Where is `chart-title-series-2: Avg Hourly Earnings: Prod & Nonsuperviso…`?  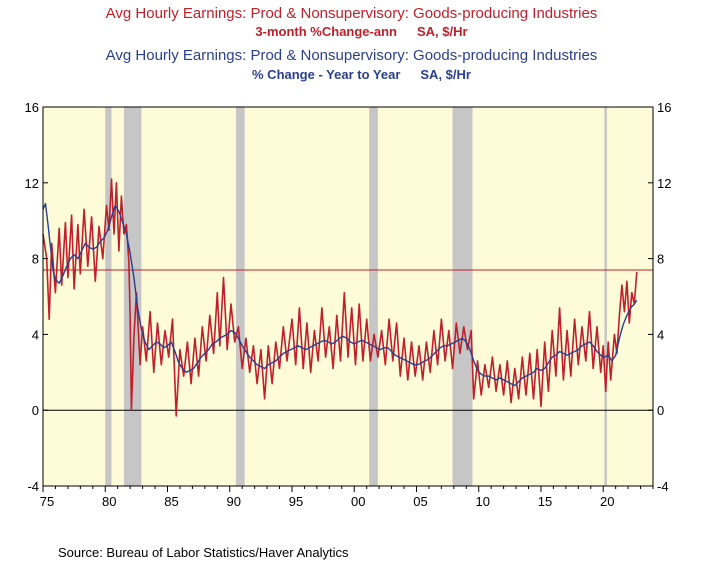
chart-title-series-2: Avg Hourly Earnings: Prod & Nonsuperviso… is located at coordinates (351, 55).